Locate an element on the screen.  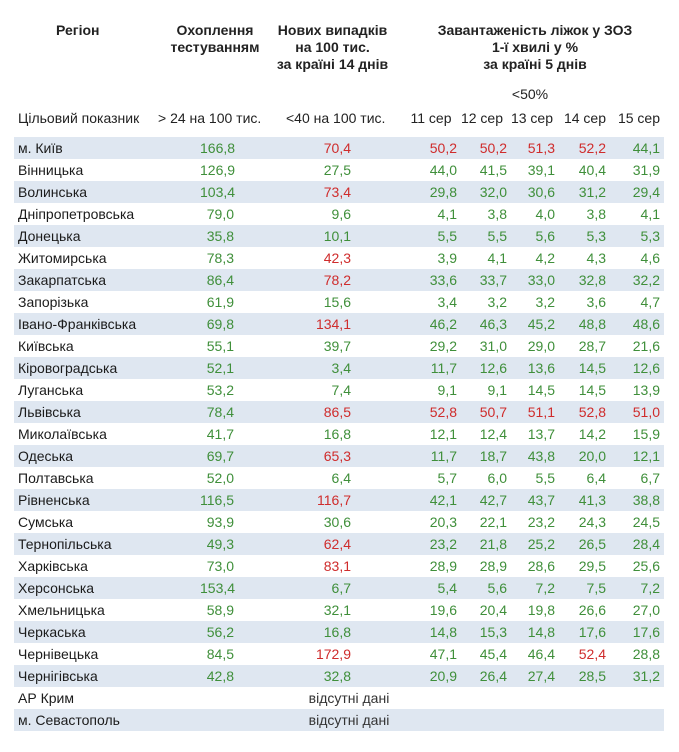
bed-occupancy-value: 29,4 is located at coordinates (646, 192).